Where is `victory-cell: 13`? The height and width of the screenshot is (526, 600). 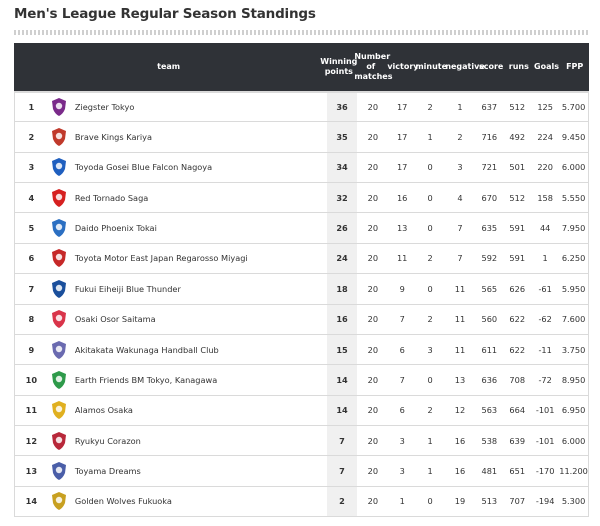 victory-cell: 13 is located at coordinates (402, 228).